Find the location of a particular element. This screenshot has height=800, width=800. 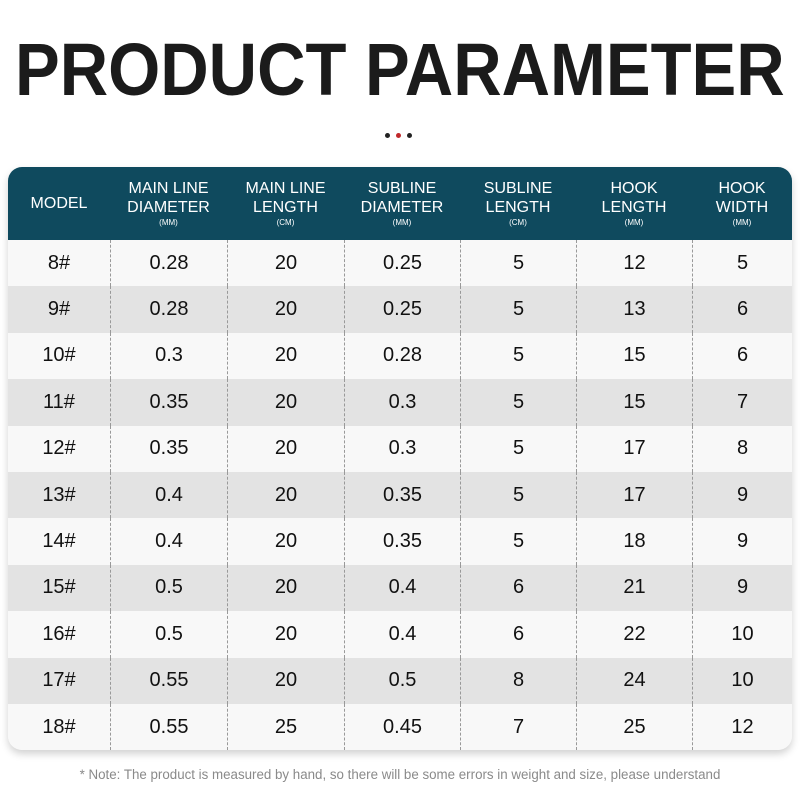

column-header: MAIN LINE DIAMETER (MM) is located at coordinates (168, 203).